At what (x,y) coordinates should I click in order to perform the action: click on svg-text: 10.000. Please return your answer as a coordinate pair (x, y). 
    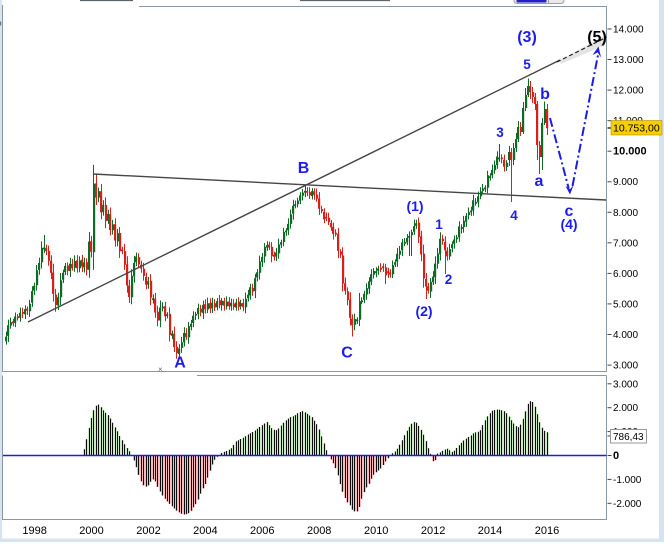
    Looking at the image, I should click on (630, 152).